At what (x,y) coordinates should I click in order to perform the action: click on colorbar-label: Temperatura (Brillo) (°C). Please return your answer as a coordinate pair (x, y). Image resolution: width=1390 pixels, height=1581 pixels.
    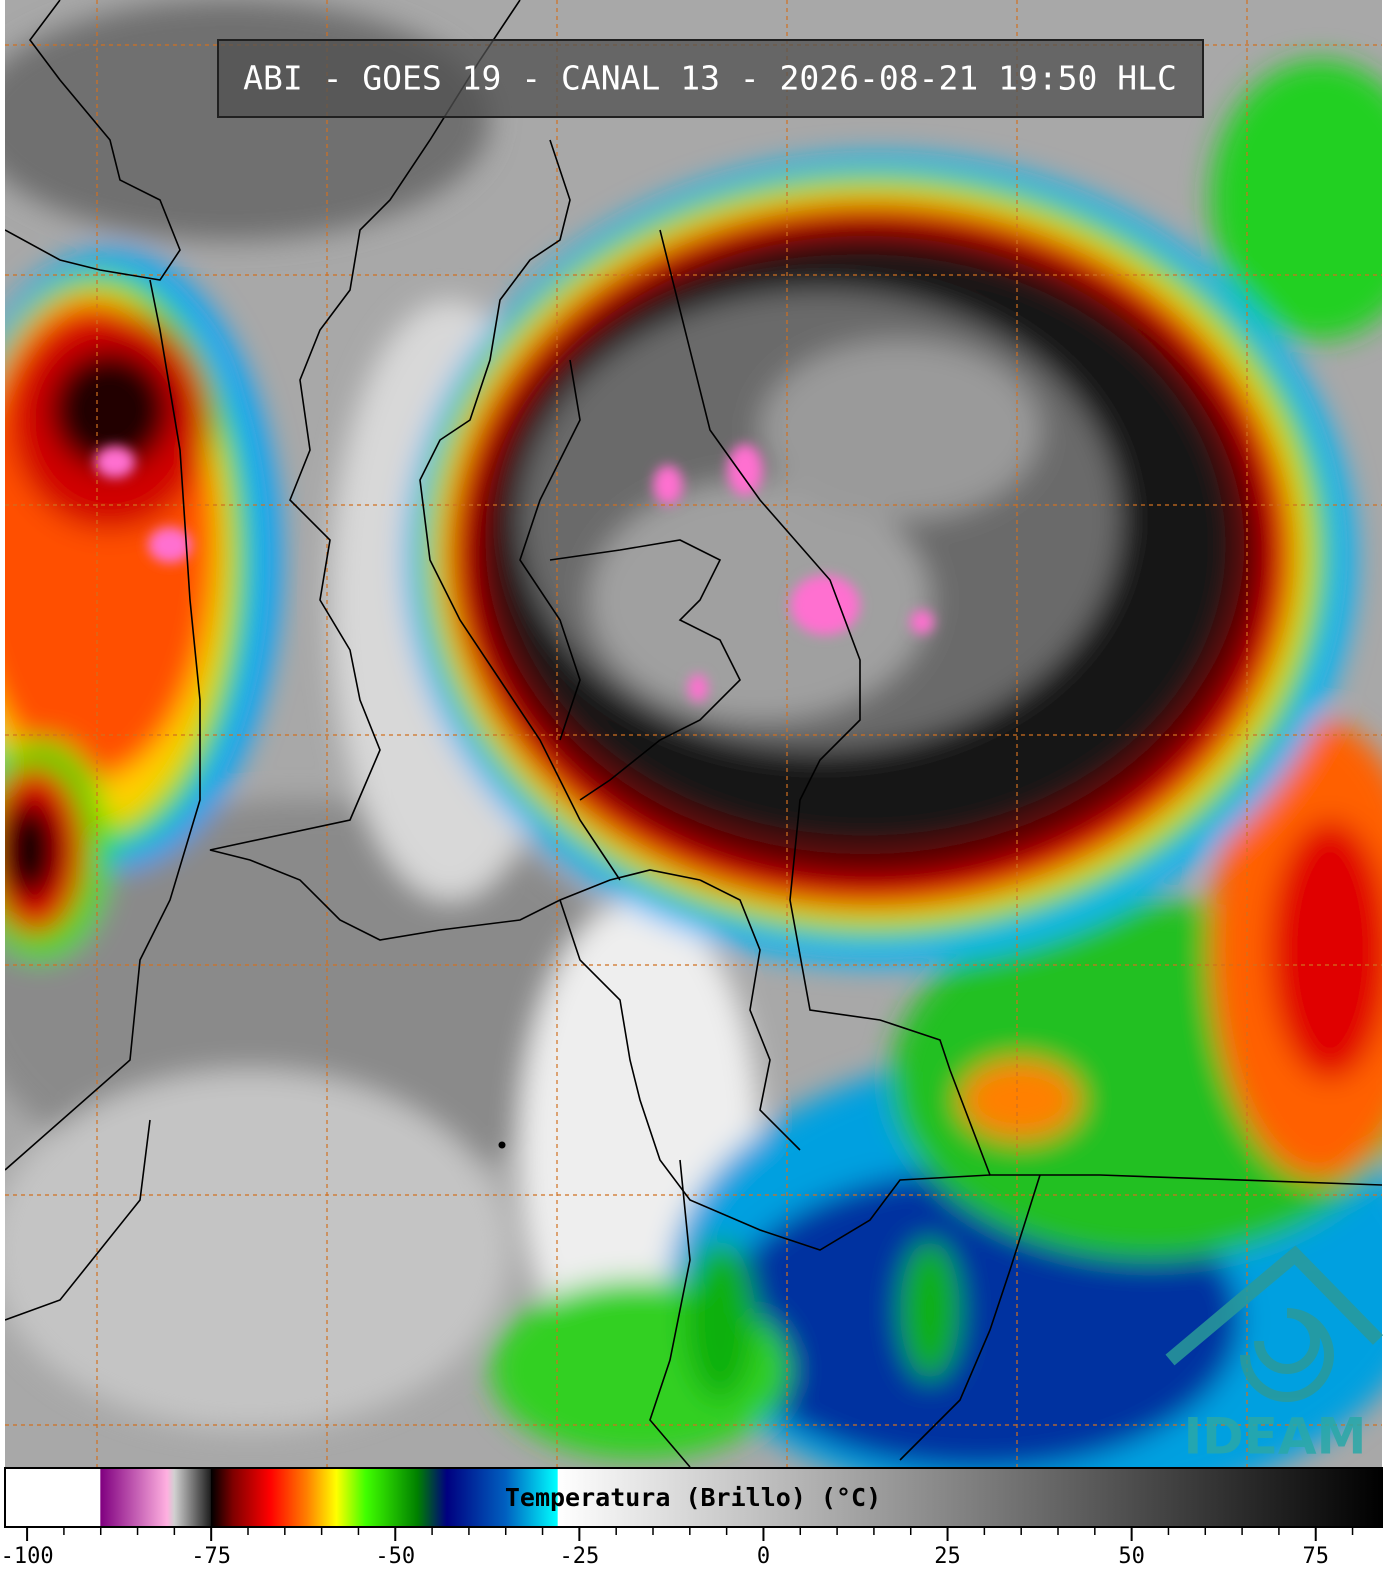
    Looking at the image, I should click on (693, 1497).